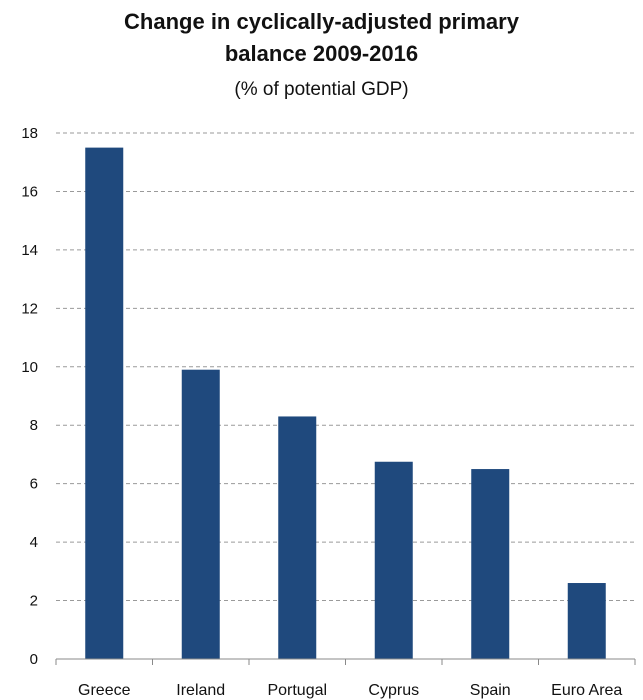 This screenshot has height=700, width=643. I want to click on y-tick-label: 2, so click(34, 601).